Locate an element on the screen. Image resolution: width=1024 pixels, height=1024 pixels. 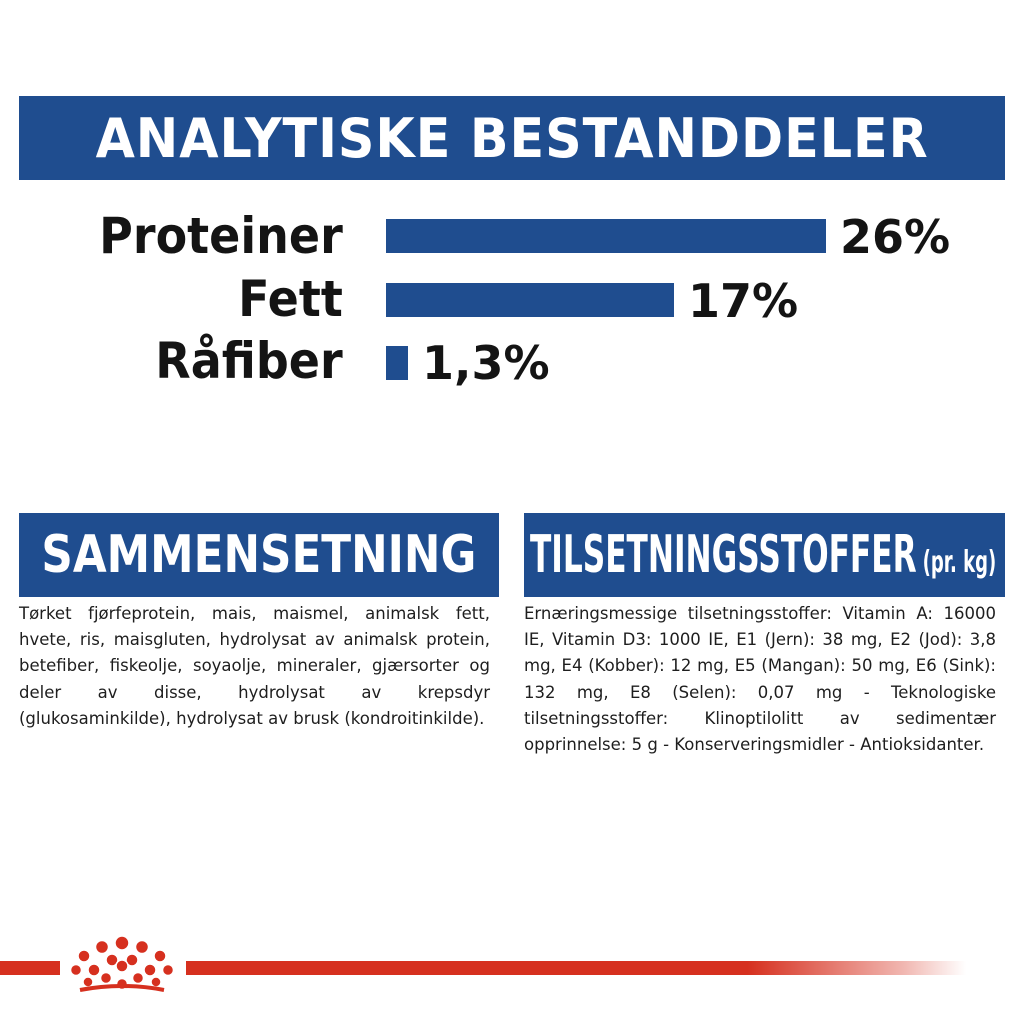
composition-heading-banner: SAMMENSETNING is located at coordinates (259, 555).